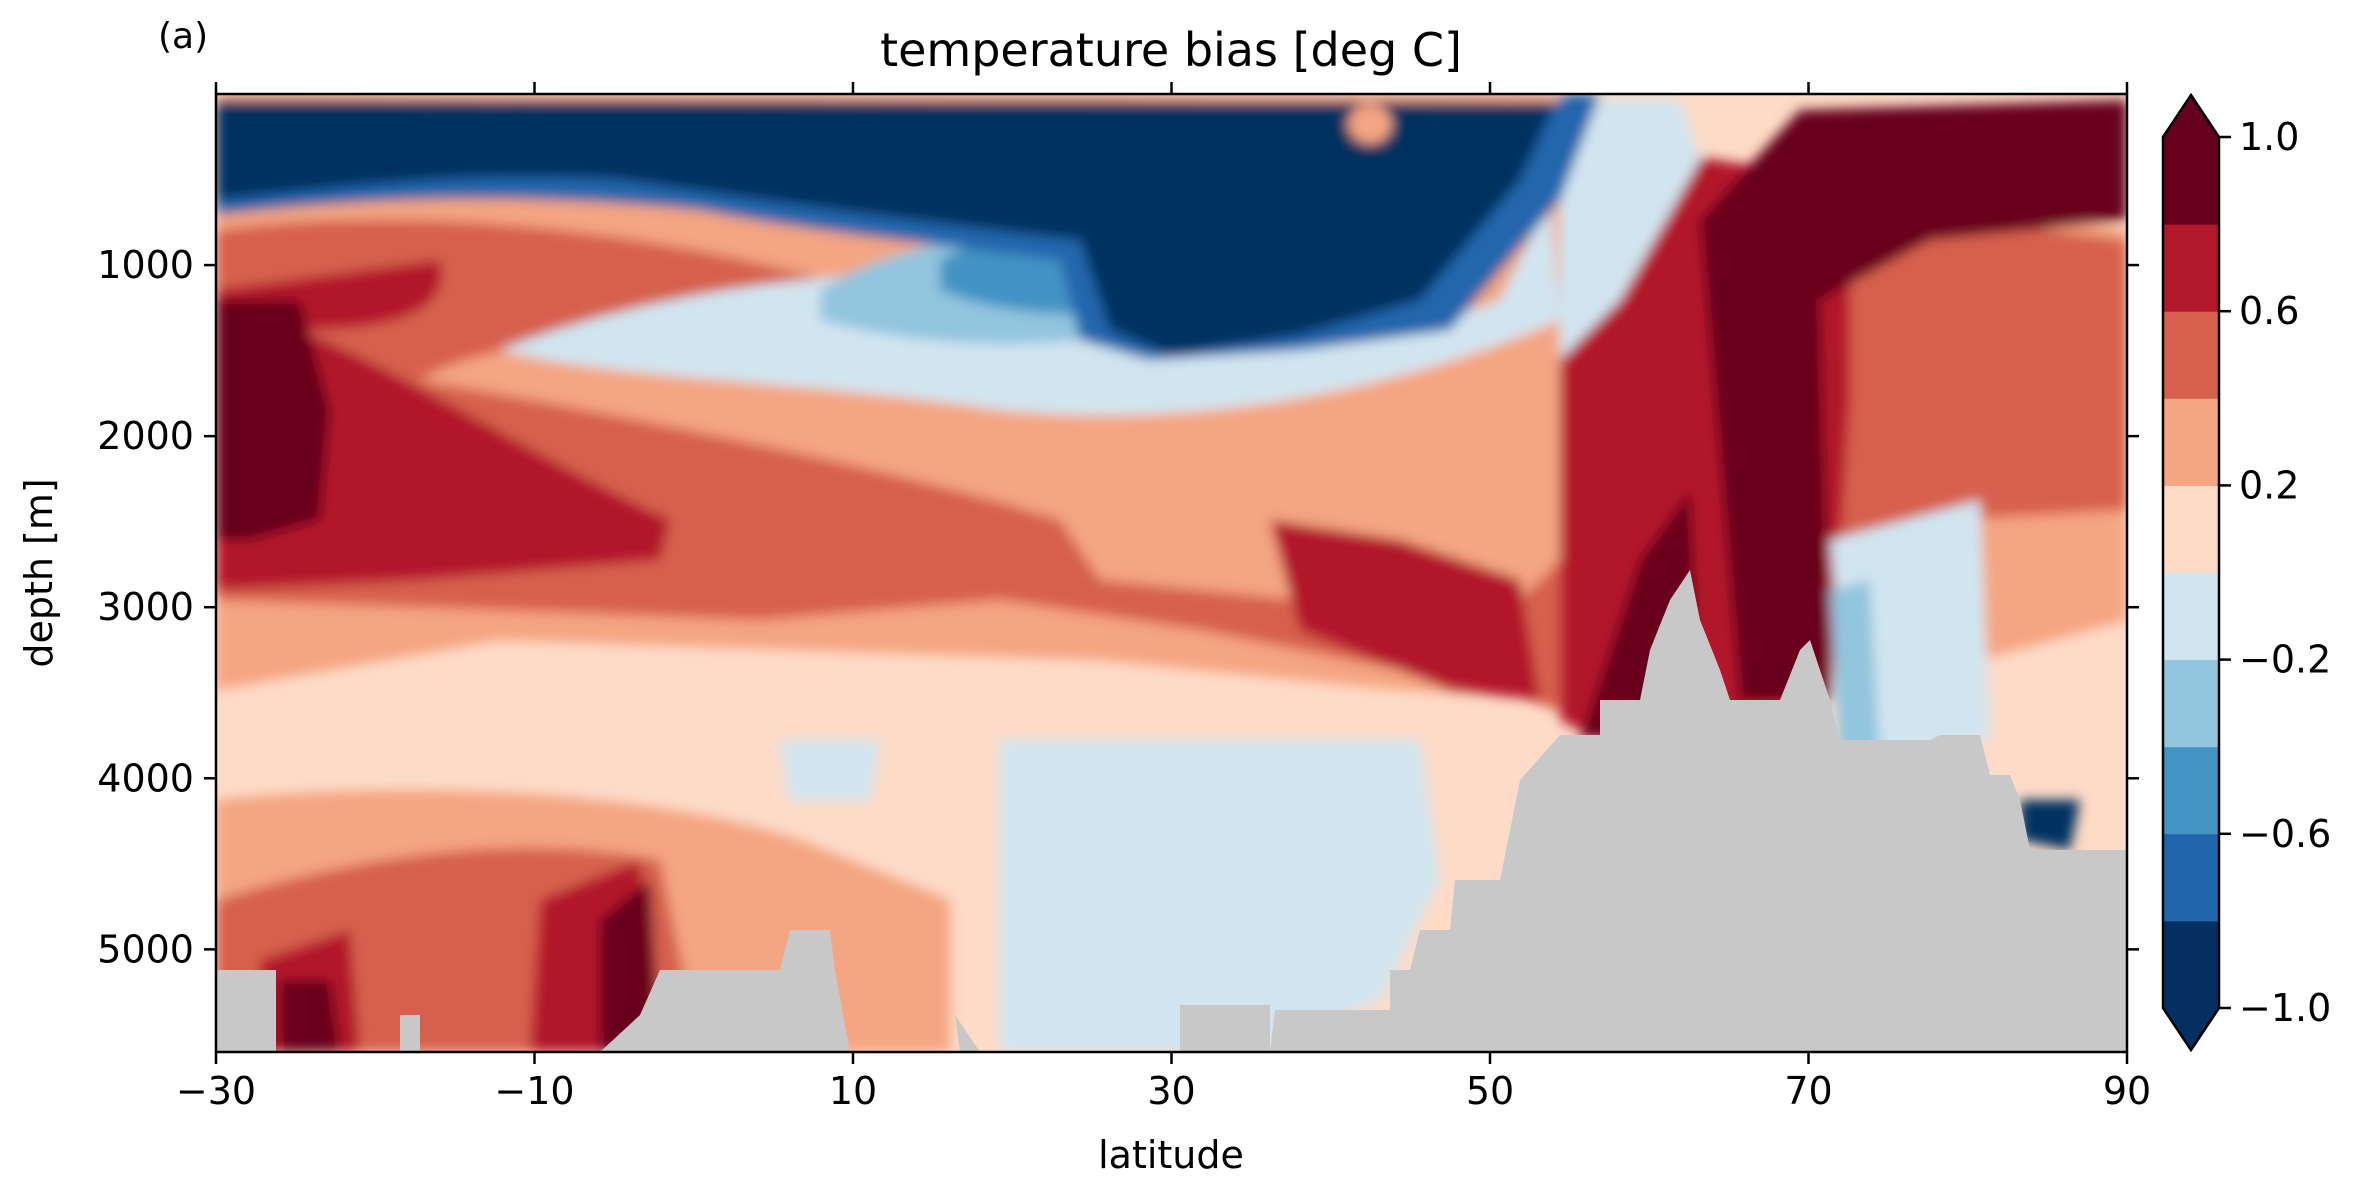 The image size is (2362, 1181). Describe the element at coordinates (888, 224) in the screenshot. I see `core-cold-upper` at that location.